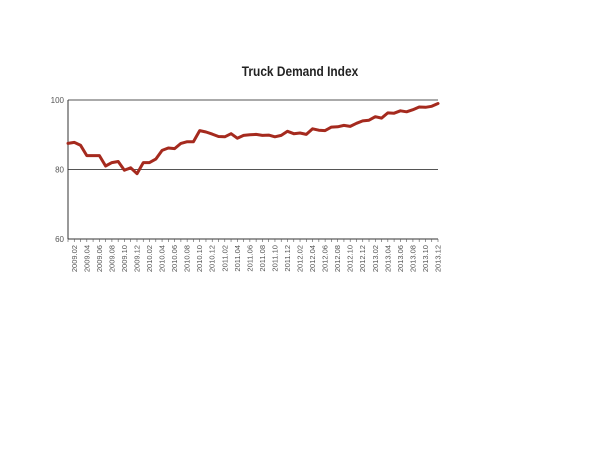  What do you see at coordinates (325, 258) in the screenshot?
I see `x-tick-label: 2012.06` at bounding box center [325, 258].